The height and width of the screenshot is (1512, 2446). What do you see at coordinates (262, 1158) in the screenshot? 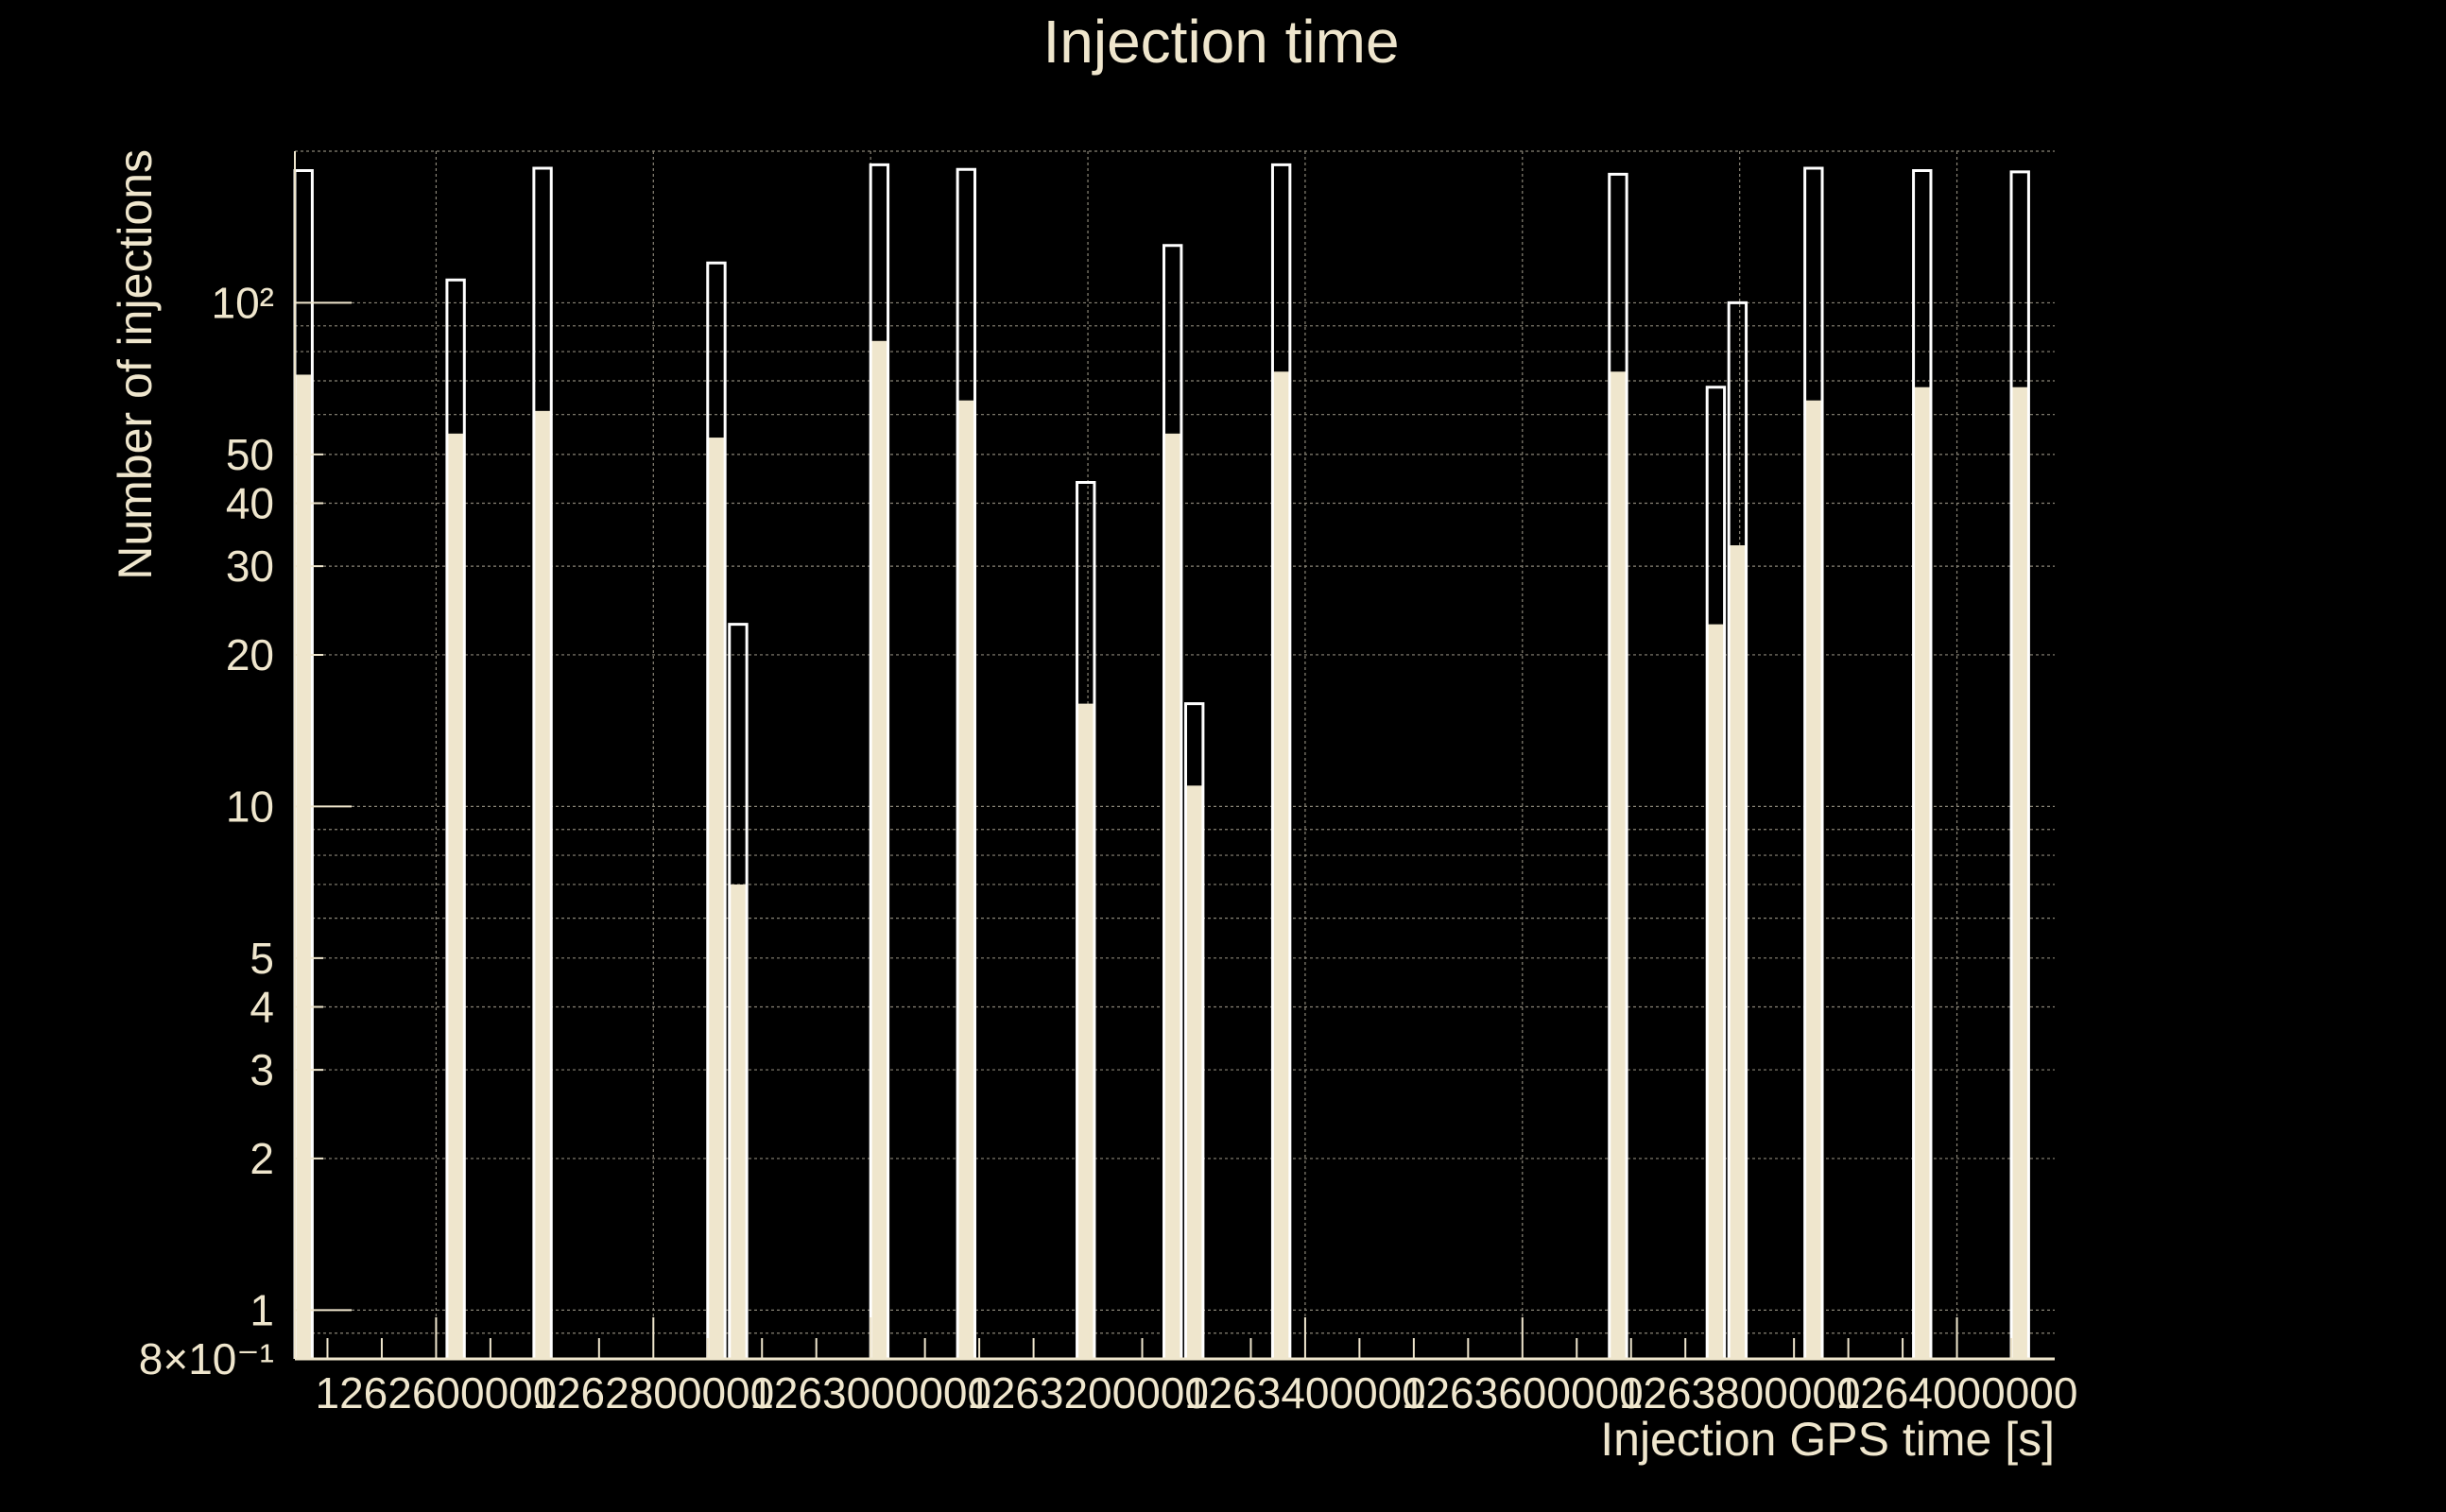
I see `y-tick-label: 2` at bounding box center [262, 1158].